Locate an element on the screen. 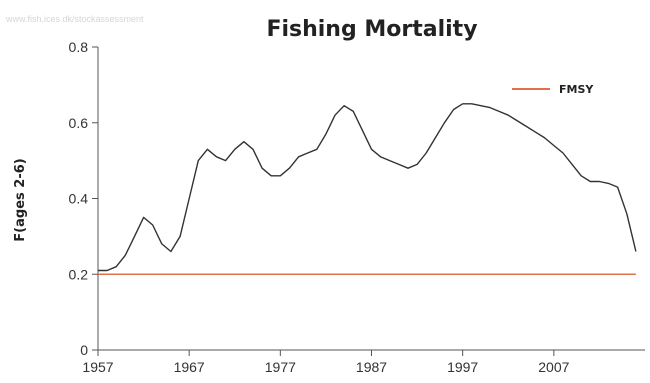 This screenshot has height=383, width=650. watermark-text: www.fish.ices.dk/stockassessment is located at coordinates (74, 19).